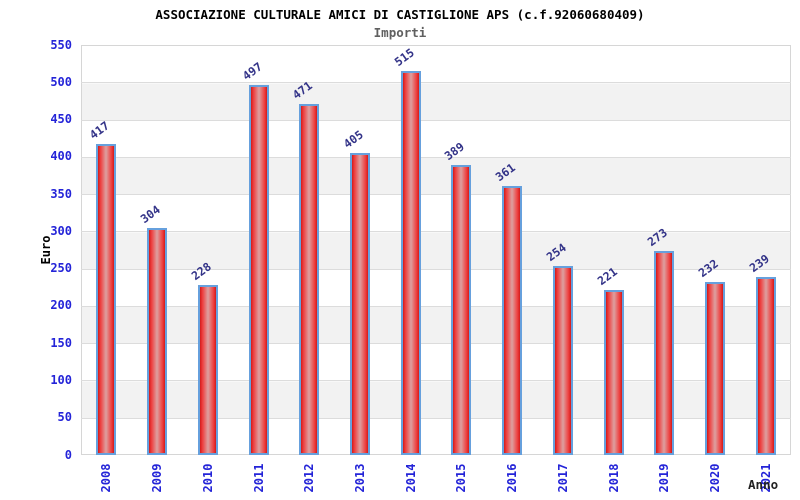  I want to click on y-tick-label: 500, so click(61, 81).